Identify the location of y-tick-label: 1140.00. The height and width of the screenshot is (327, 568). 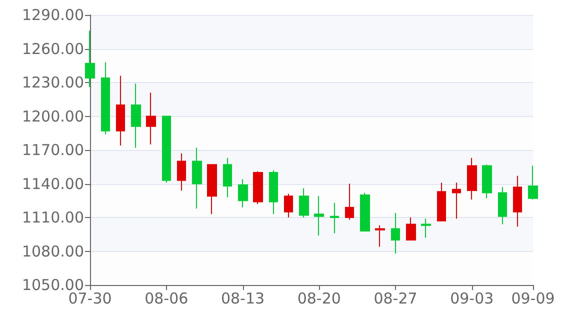
(53, 183).